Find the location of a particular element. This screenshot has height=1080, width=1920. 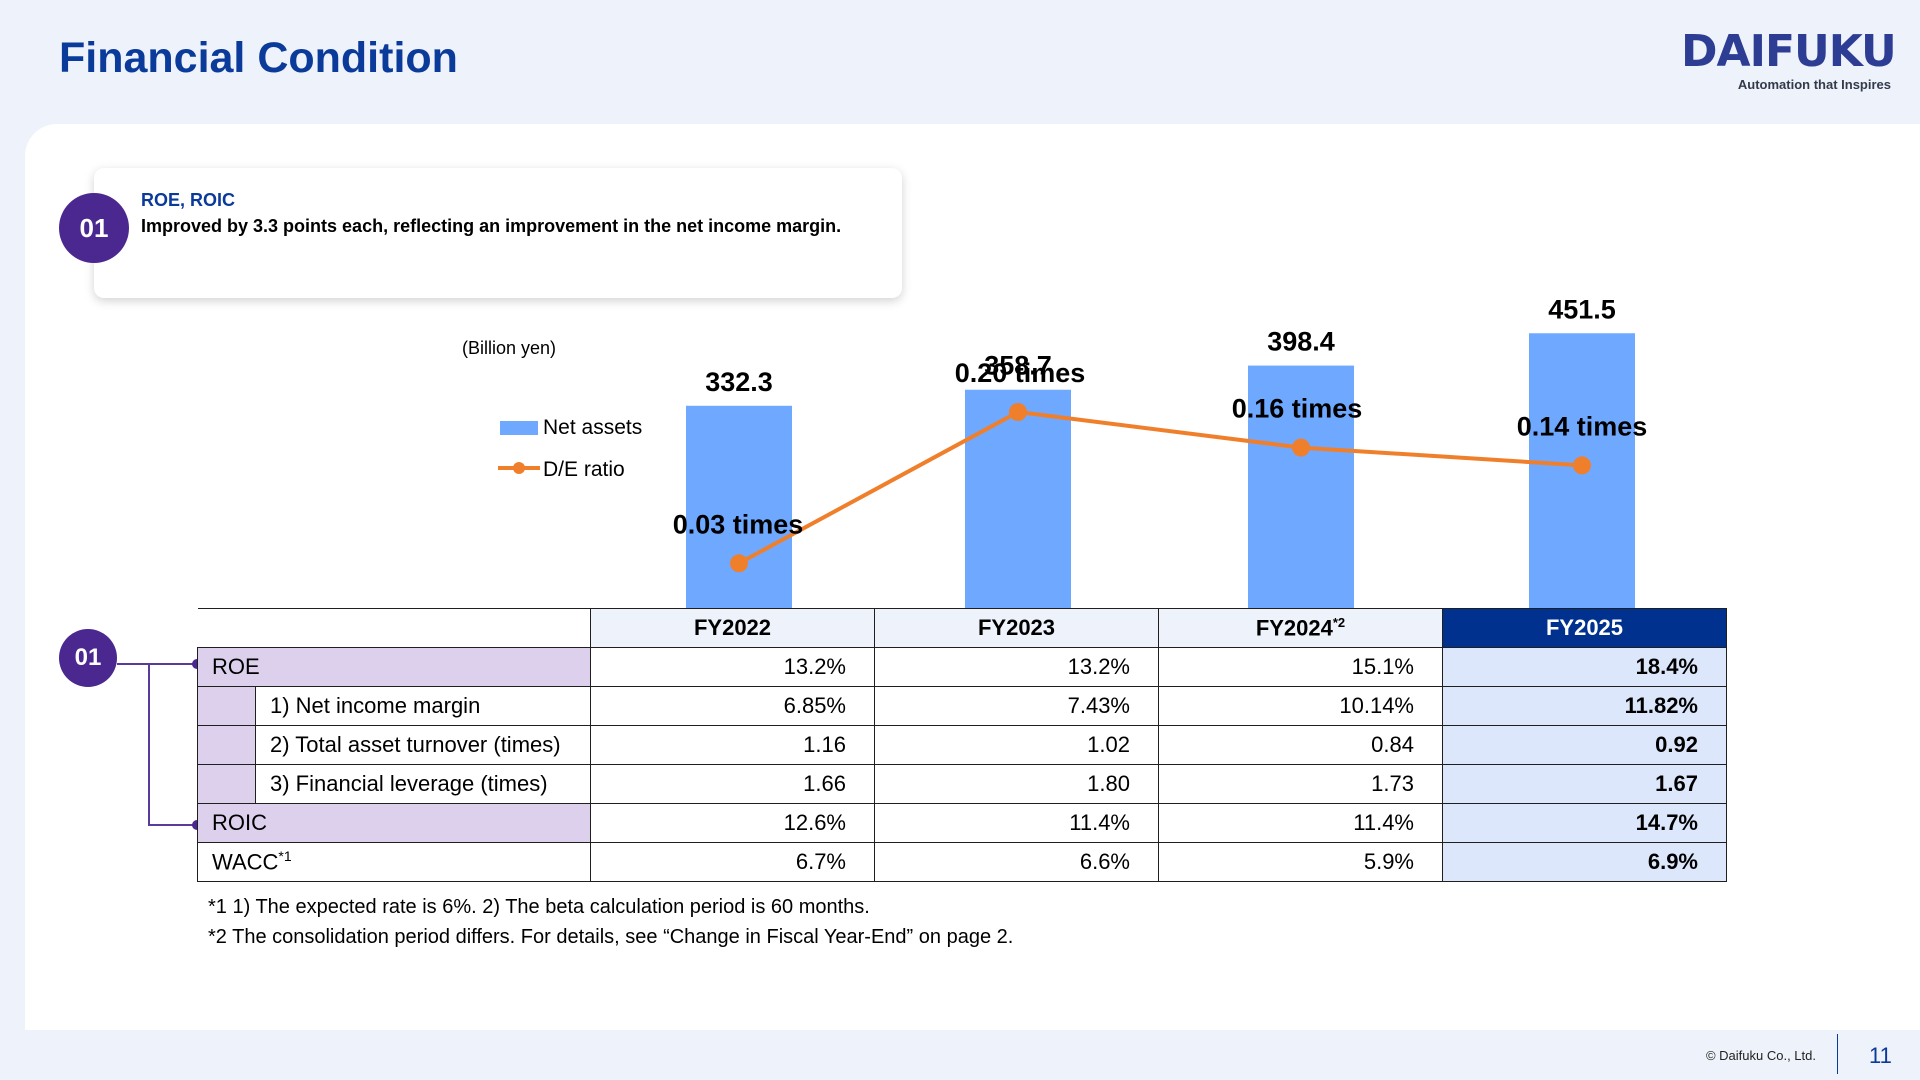

table-cell: 1.16 is located at coordinates (732, 745).